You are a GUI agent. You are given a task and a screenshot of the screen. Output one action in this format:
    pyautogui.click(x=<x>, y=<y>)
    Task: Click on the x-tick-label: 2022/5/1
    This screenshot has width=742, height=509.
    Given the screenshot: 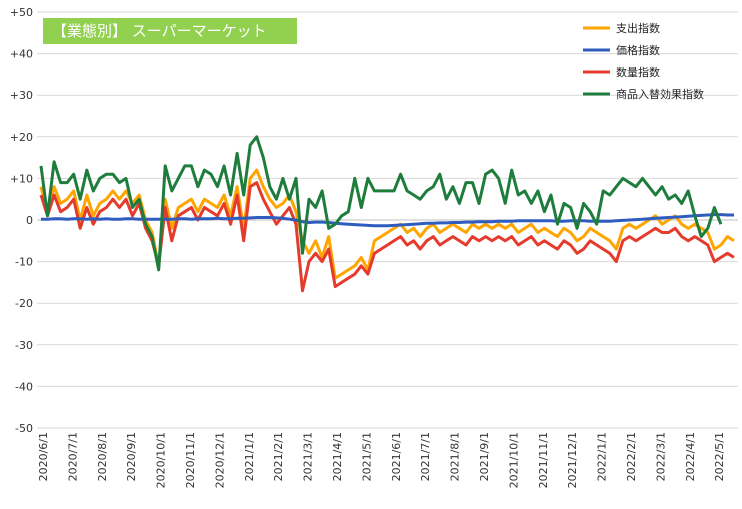 What is the action you would take?
    pyautogui.click(x=719, y=456)
    